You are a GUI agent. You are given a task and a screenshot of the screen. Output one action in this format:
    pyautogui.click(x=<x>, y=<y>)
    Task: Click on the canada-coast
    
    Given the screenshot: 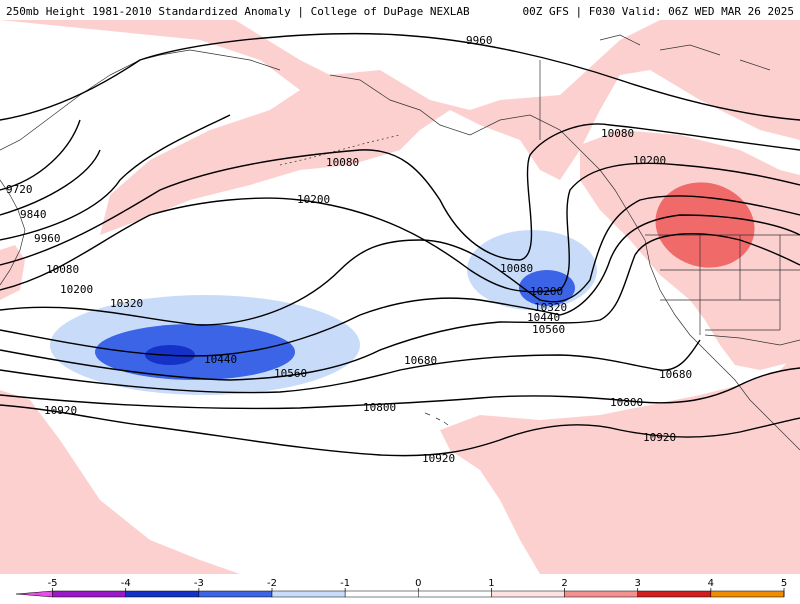 What is the action you would take?
    pyautogui.click(x=612, y=195)
    